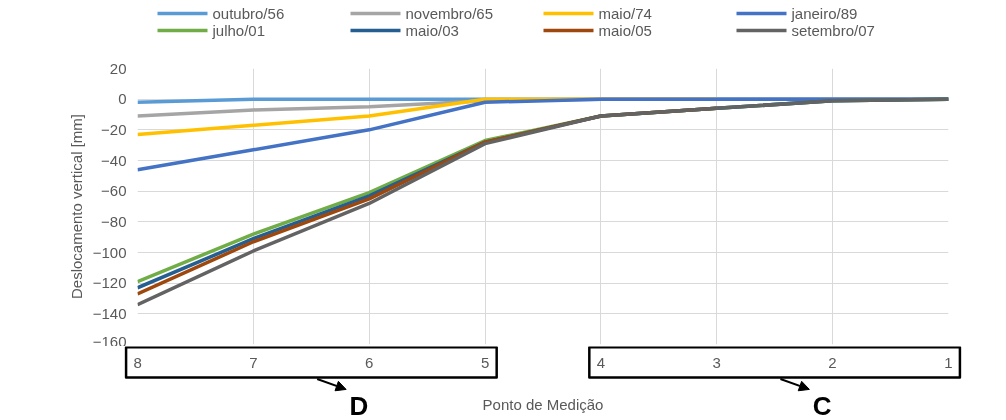 The width and height of the screenshot is (1006, 420). I want to click on y-tick-label: −160, so click(109, 341).